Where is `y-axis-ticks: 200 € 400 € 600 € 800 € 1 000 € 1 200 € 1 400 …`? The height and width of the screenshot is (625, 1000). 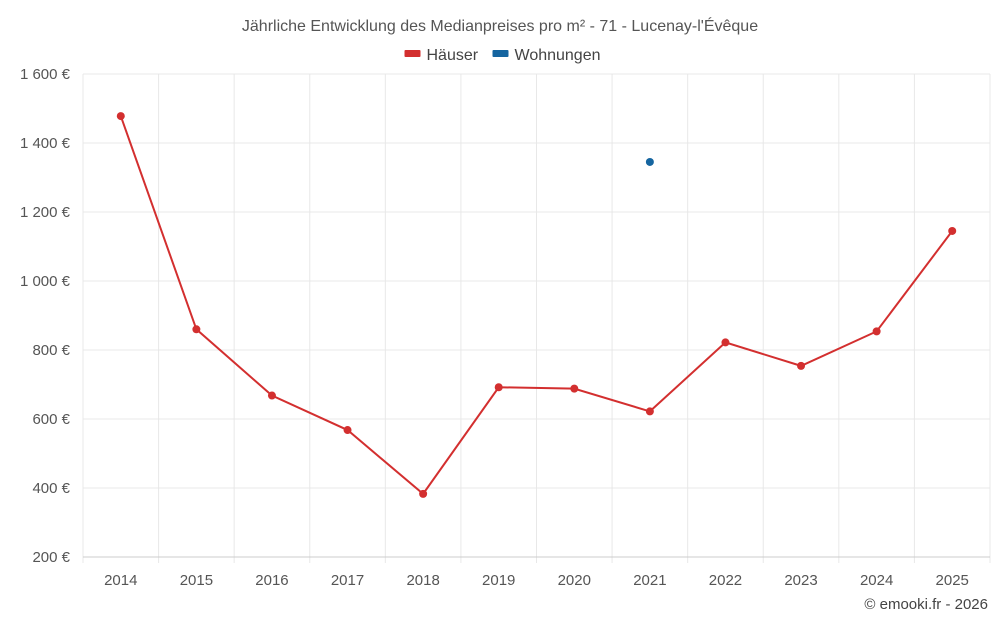 y-axis-ticks: 200 € 400 € 600 € 800 € 1 000 € 1 200 € 1 400 … is located at coordinates (45, 316).